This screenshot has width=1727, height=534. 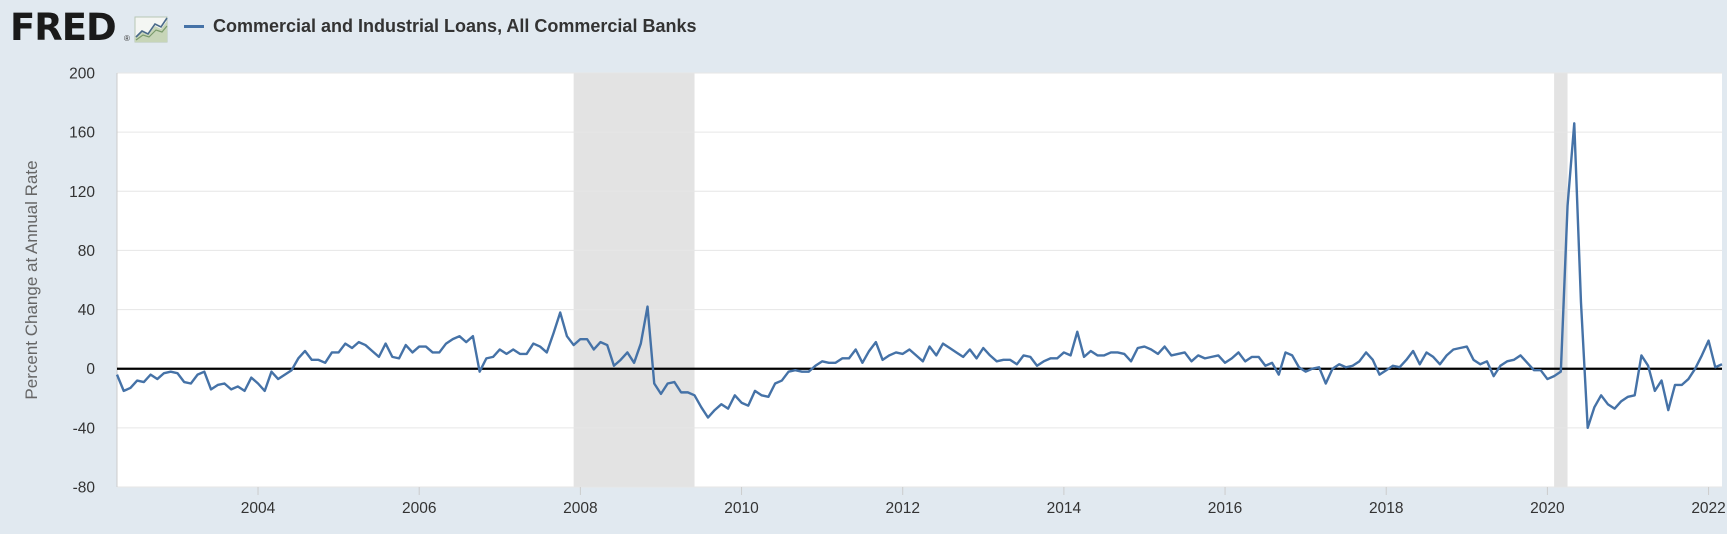 I want to click on y-tick-label: 0, so click(x=90, y=369).